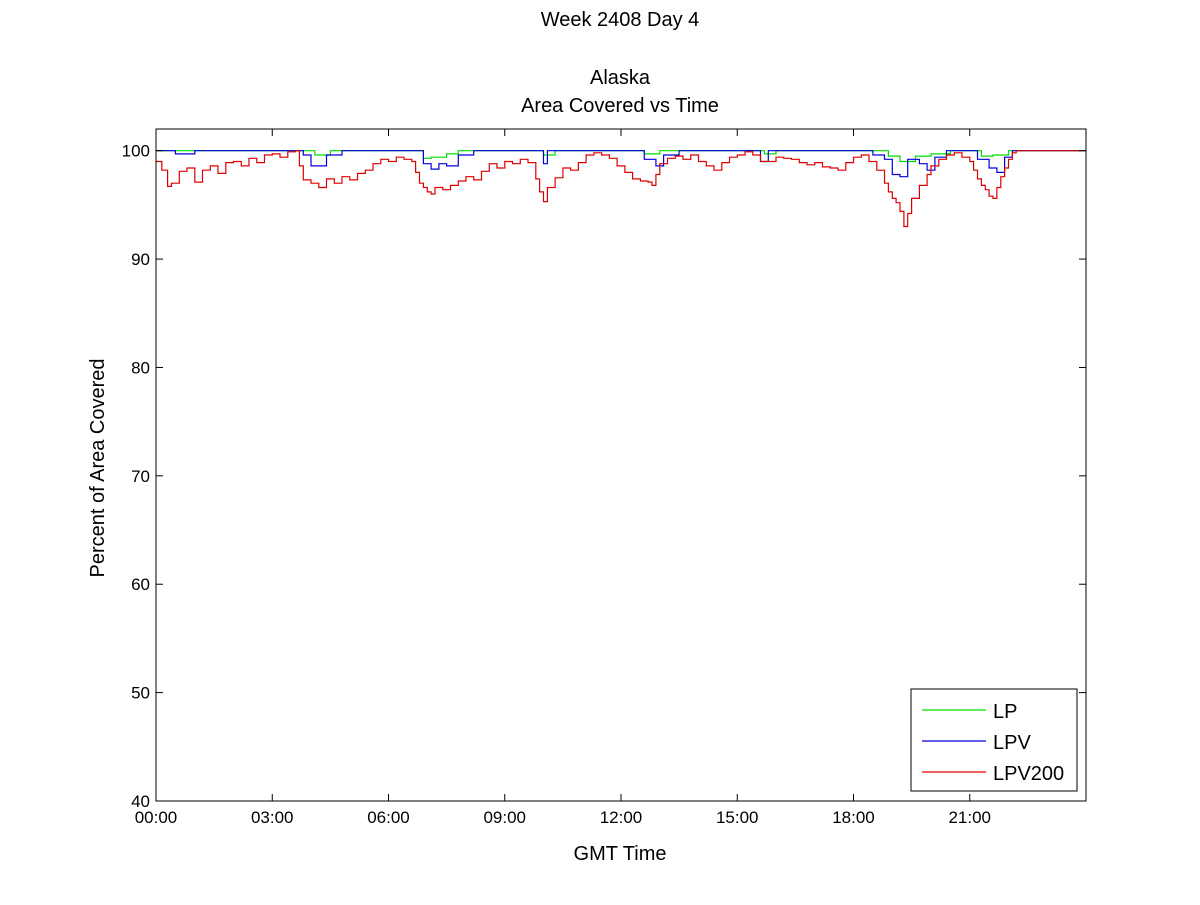 Image resolution: width=1200 pixels, height=905 pixels. What do you see at coordinates (136, 151) in the screenshot?
I see `y-tick-label: 100` at bounding box center [136, 151].